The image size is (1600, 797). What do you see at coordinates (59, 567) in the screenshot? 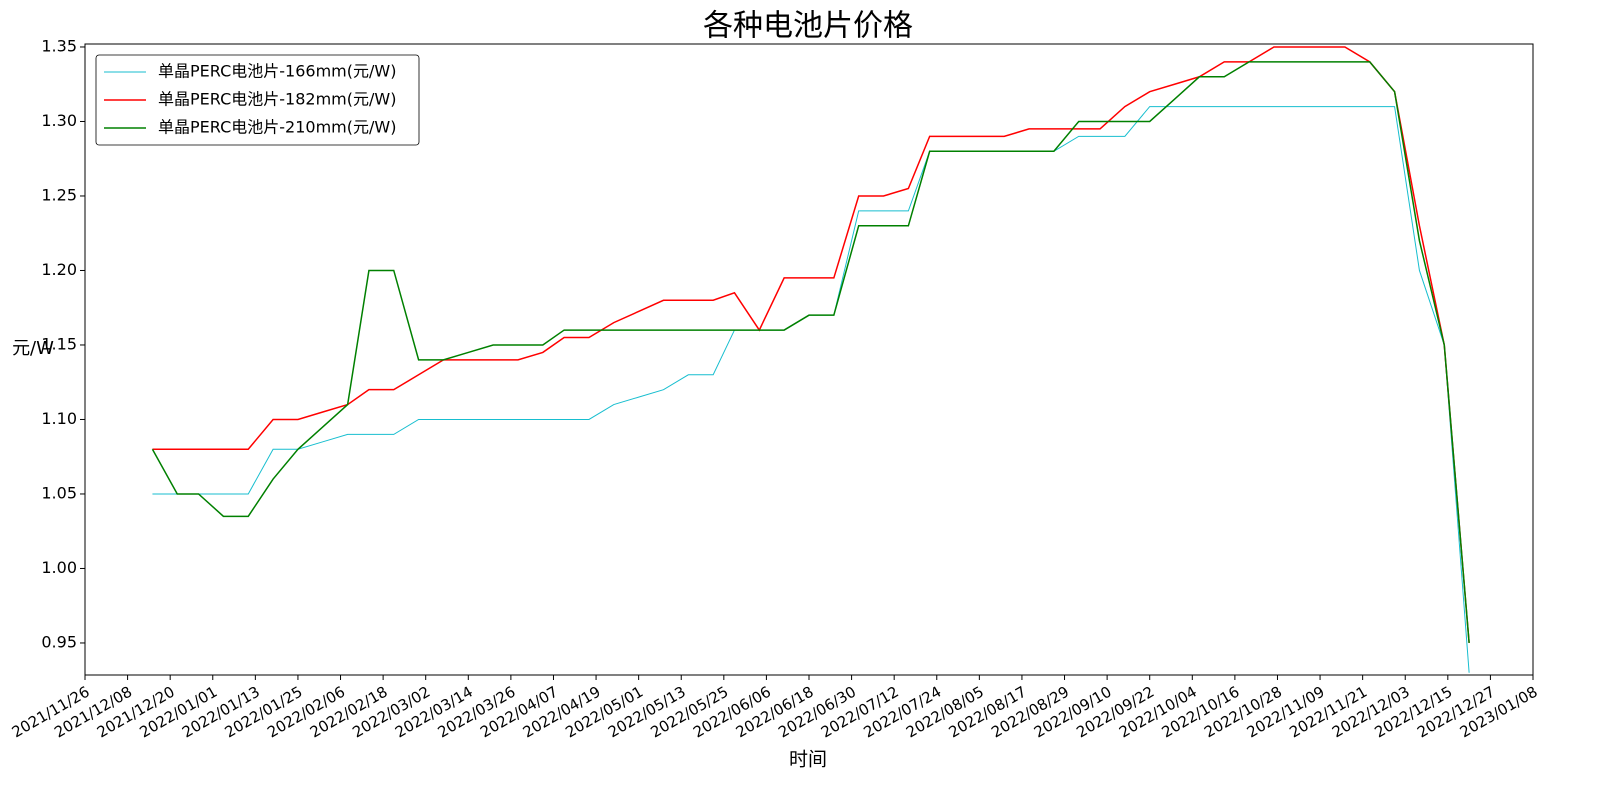
I see `y-tick-label: 1.00` at bounding box center [59, 567].